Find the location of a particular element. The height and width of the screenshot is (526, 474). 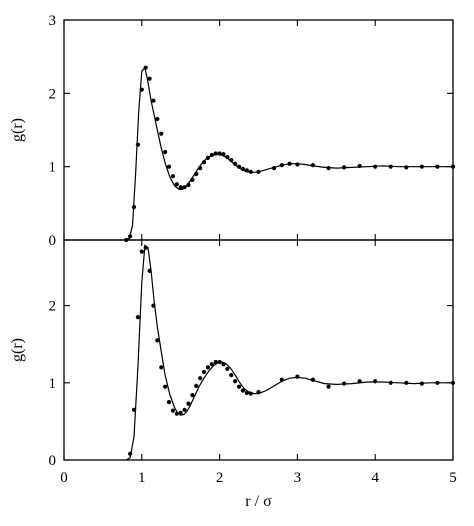

bottom-ytick-label-0: 0 is located at coordinates (53, 461).